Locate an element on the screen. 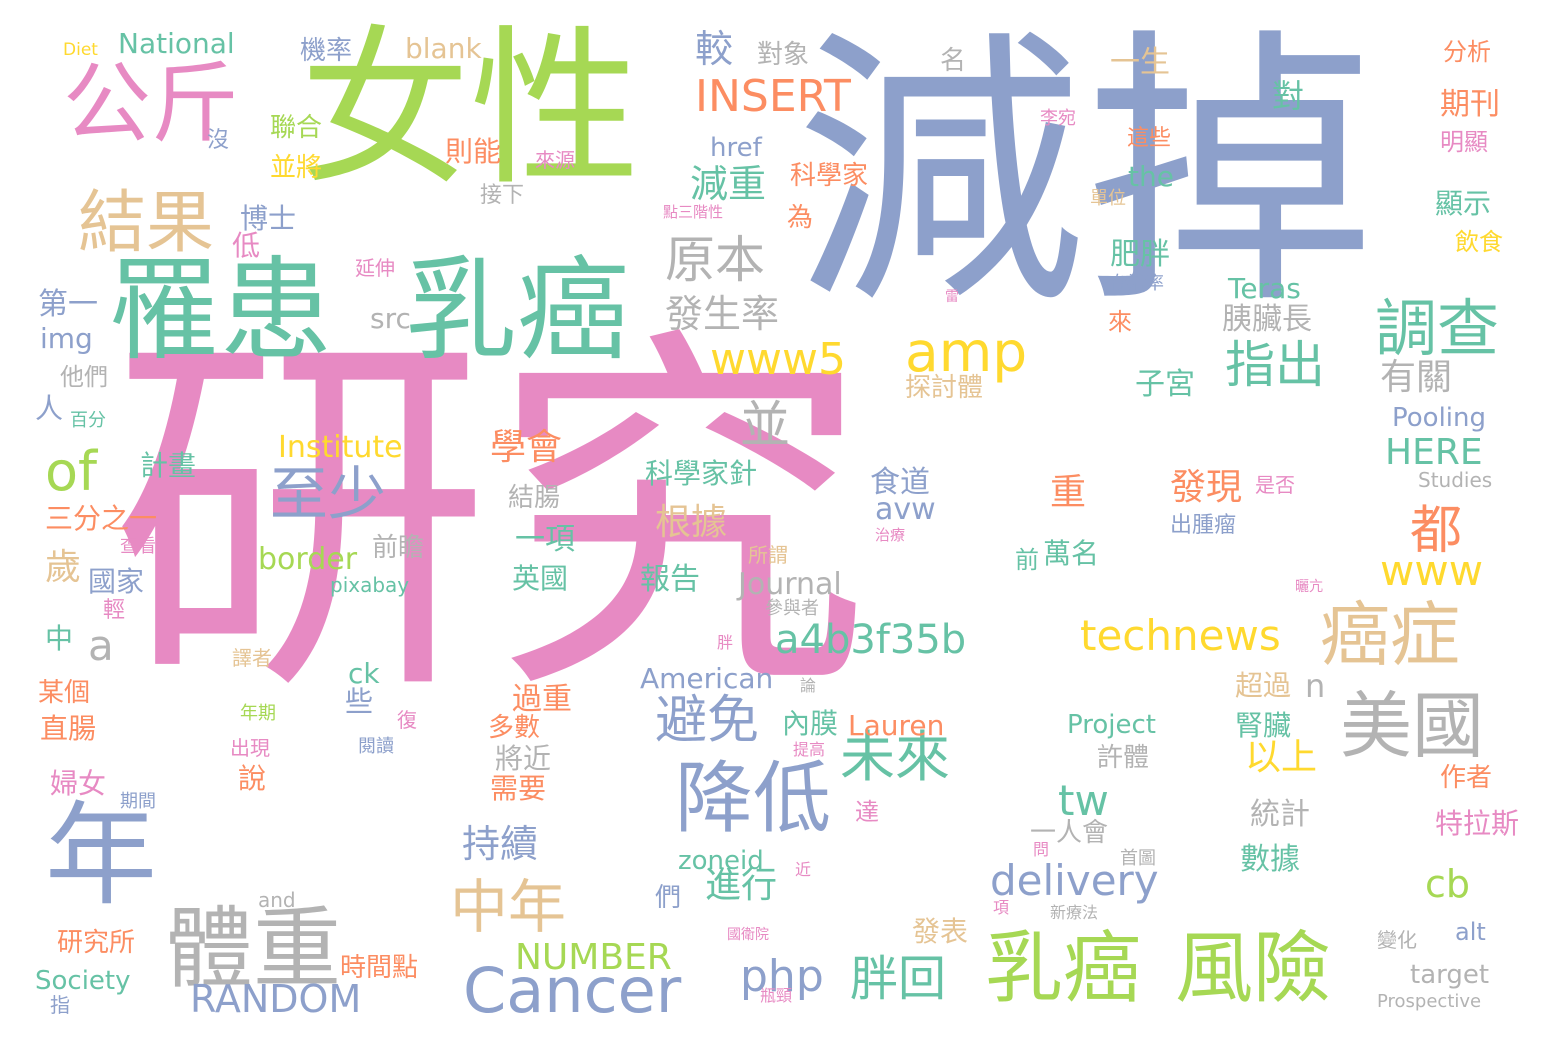 Image resolution: width=1548 pixels, height=1052 pixels. word-zh-129: 論 is located at coordinates (808, 685).